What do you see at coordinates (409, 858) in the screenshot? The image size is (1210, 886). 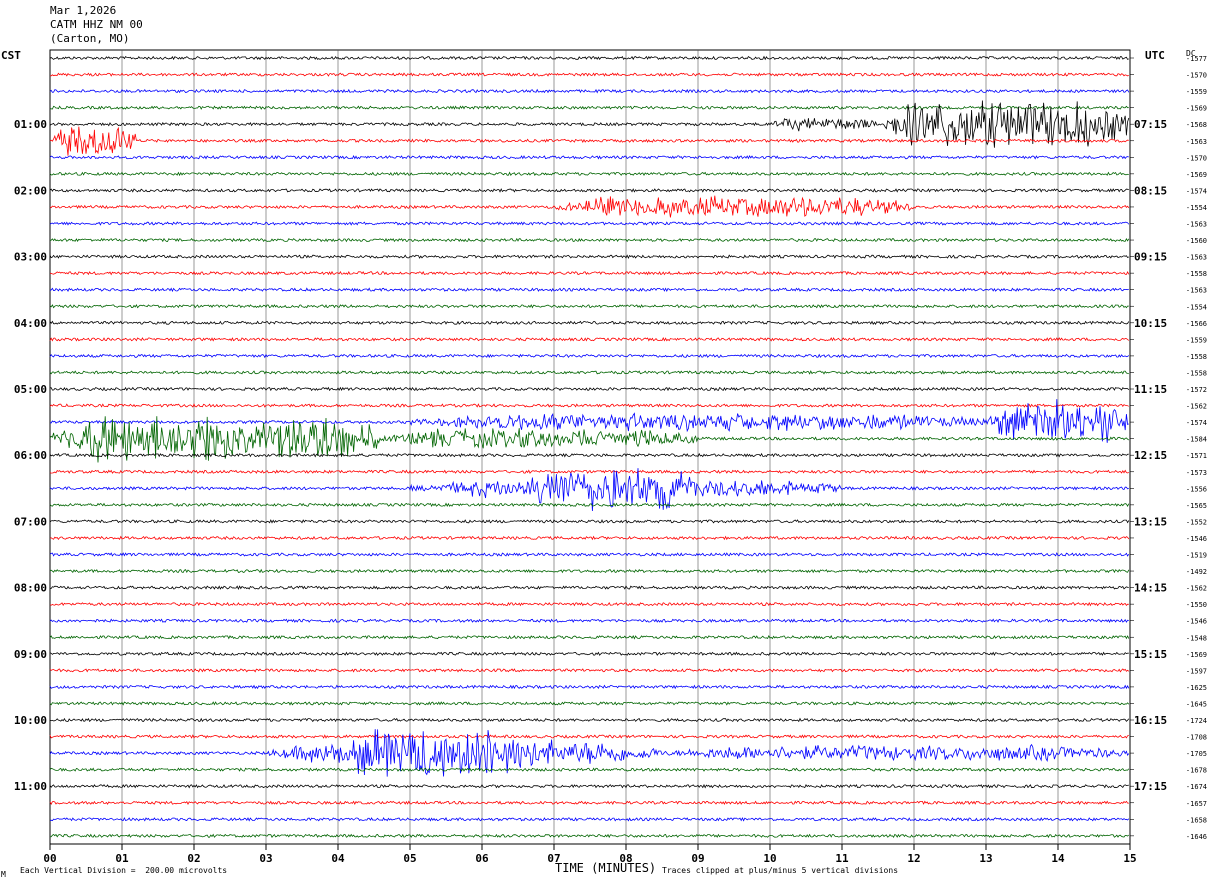 I see `x-tick-label: 05` at bounding box center [409, 858].